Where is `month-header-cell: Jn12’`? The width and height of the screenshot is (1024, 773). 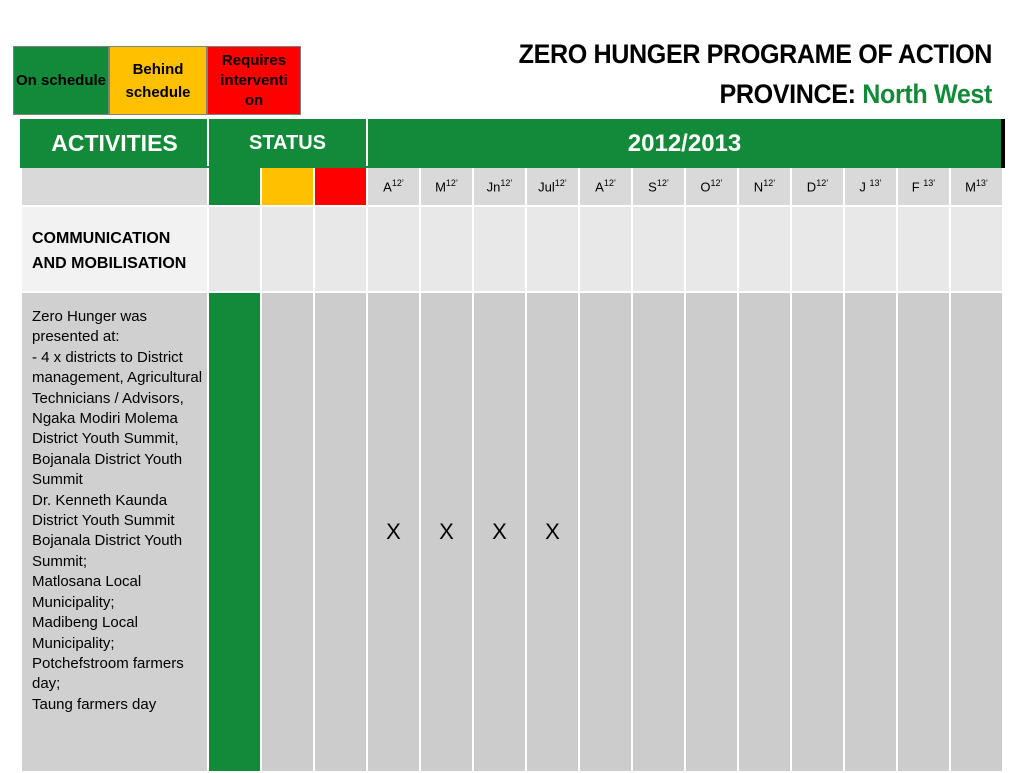 month-header-cell: Jn12’ is located at coordinates (499, 186).